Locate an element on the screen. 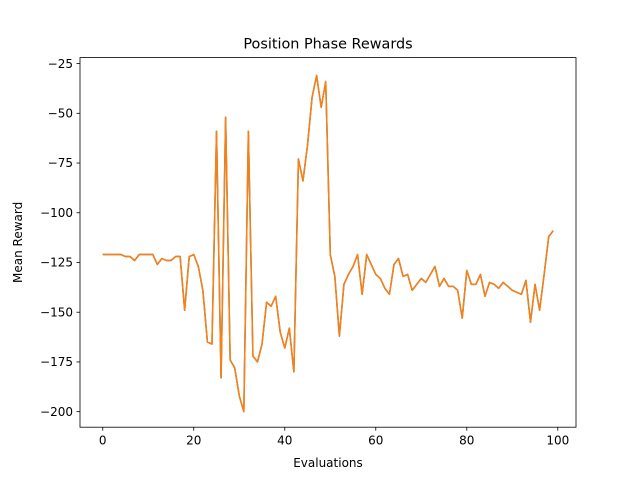 This screenshot has height=480, width=640. y-tick-label: −100 is located at coordinates (56, 213).